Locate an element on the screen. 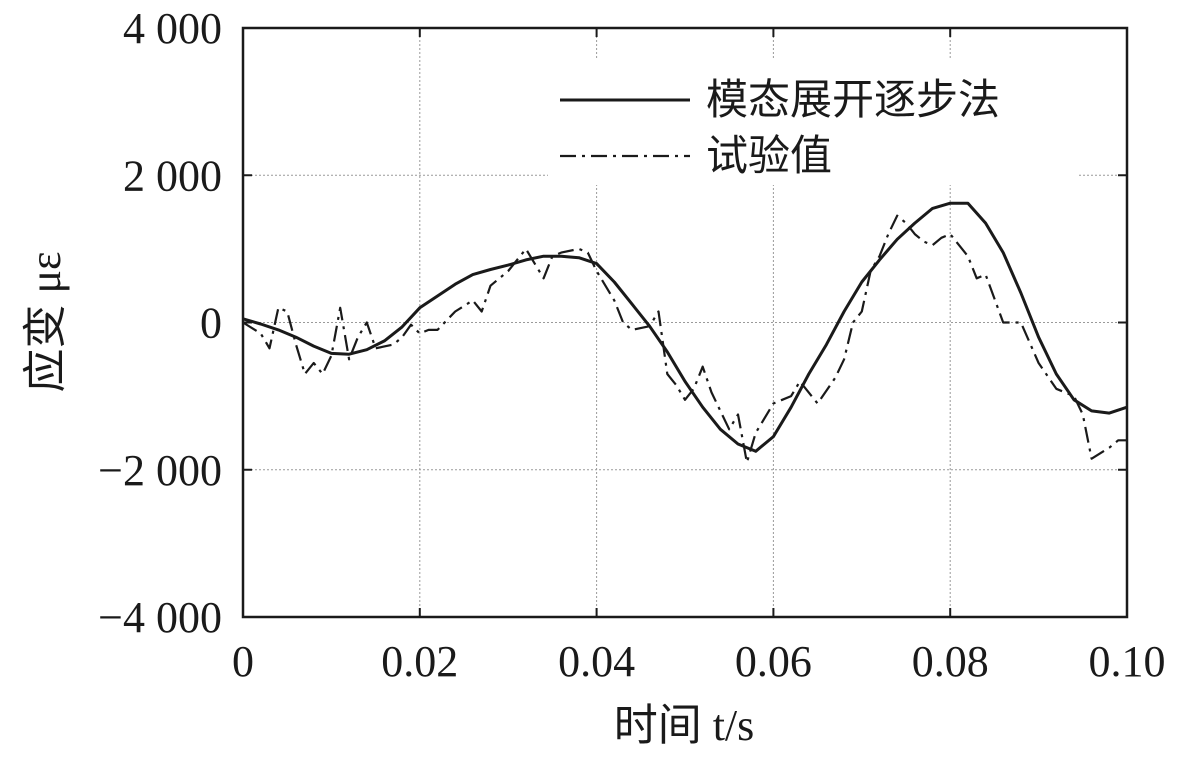 The width and height of the screenshot is (1181, 758). y-tick-label: 4 000 is located at coordinates (172, 28).